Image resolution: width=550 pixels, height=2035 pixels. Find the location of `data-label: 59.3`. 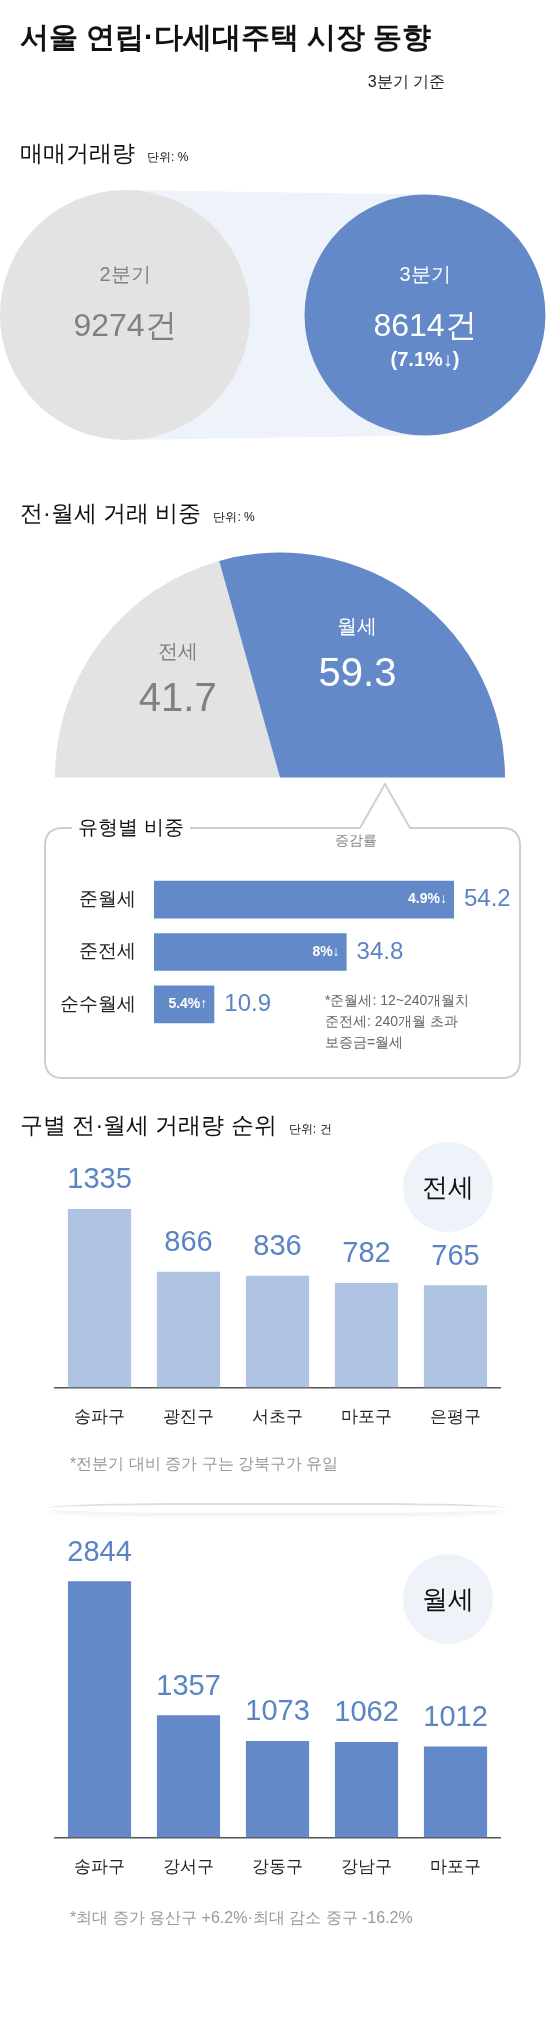

data-label: 59.3 is located at coordinates (357, 672).